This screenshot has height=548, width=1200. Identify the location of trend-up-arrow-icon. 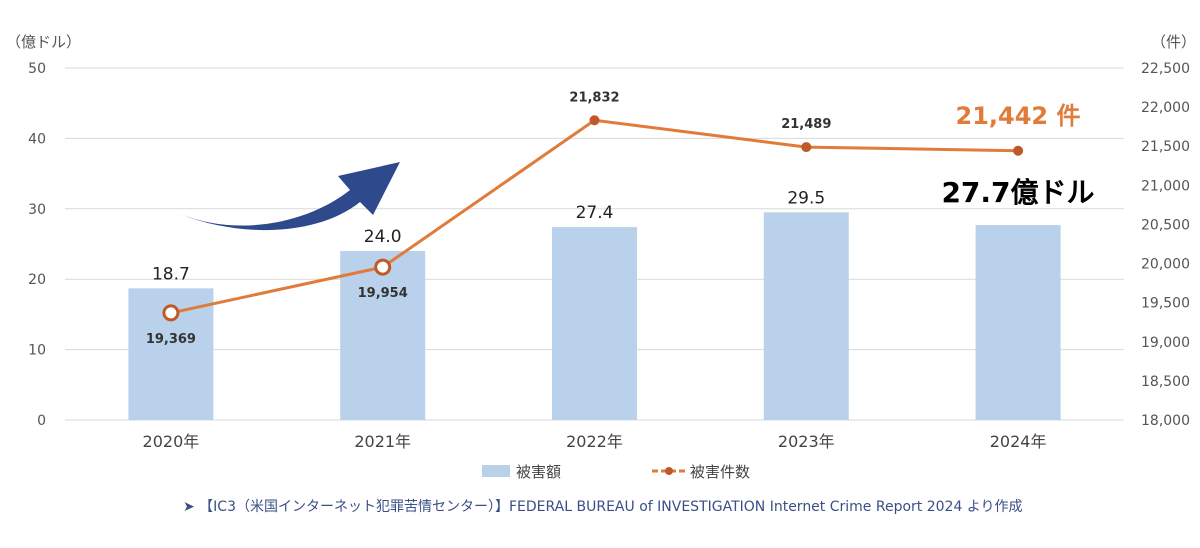
(290, 196).